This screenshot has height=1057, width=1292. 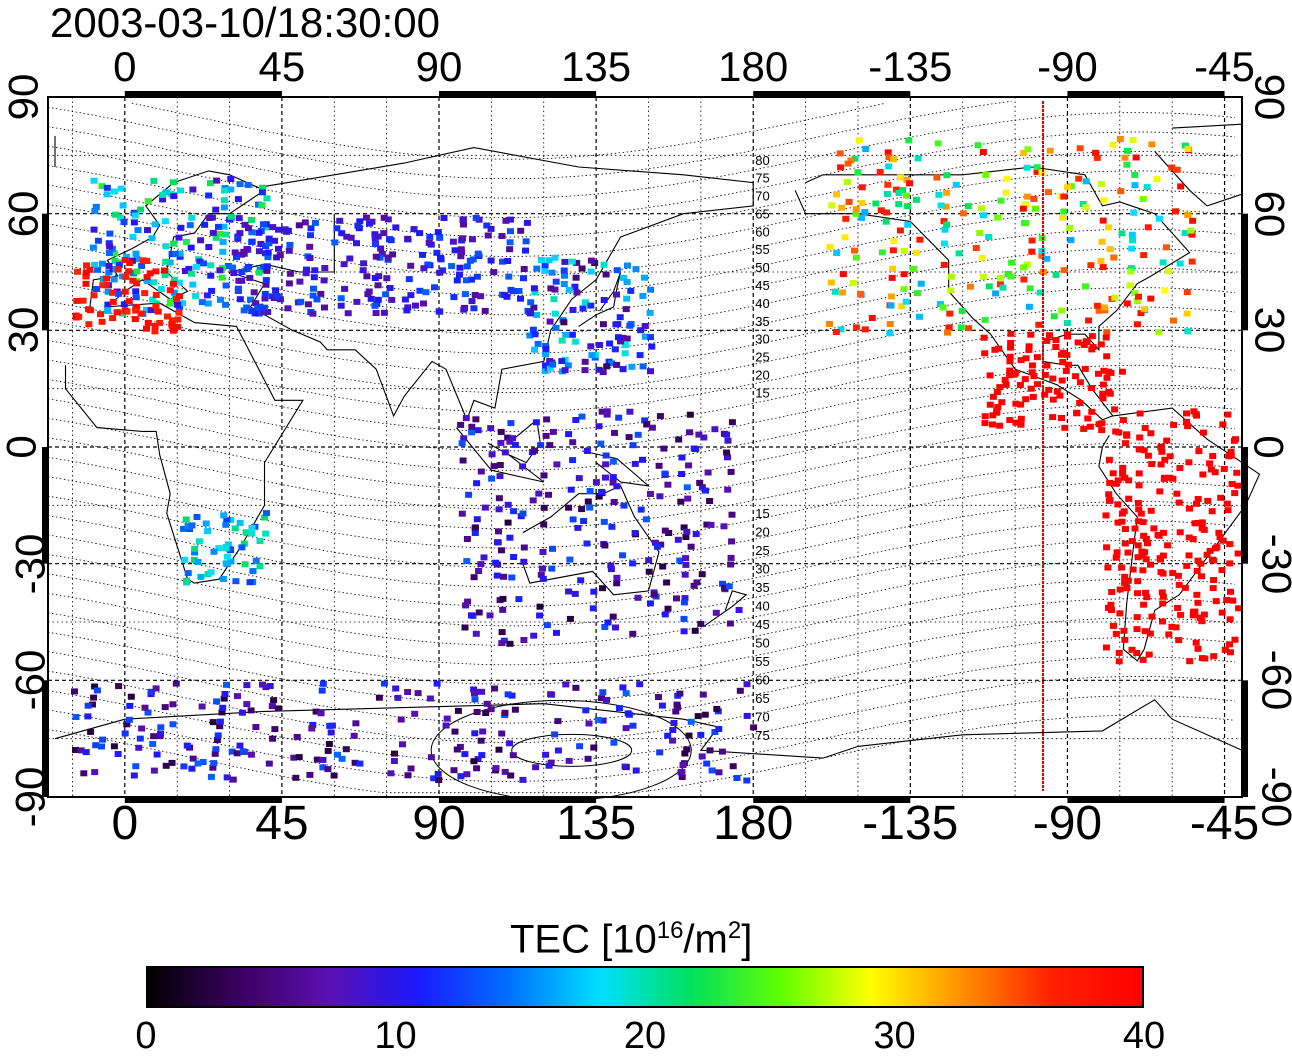 I want to click on axis-bar, so click(x=203, y=94).